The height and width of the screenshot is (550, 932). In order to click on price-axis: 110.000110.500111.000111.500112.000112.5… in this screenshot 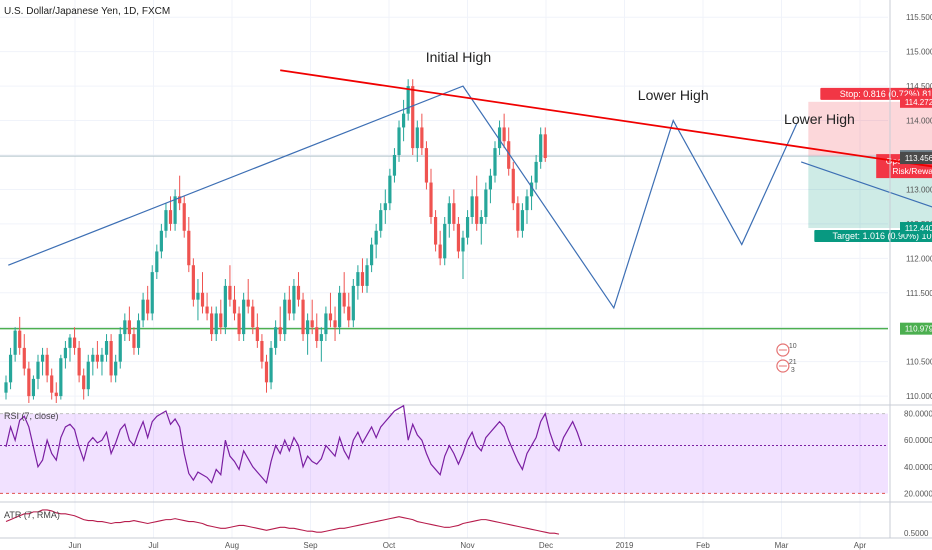, I will do `click(910, 269)`.